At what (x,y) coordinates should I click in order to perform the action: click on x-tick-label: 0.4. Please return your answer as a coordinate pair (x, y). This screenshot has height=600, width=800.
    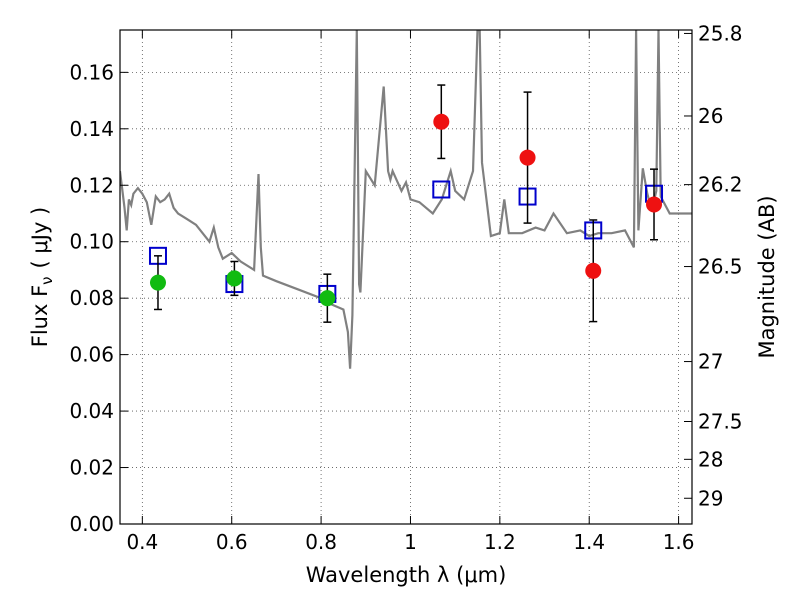
    Looking at the image, I should click on (142, 542).